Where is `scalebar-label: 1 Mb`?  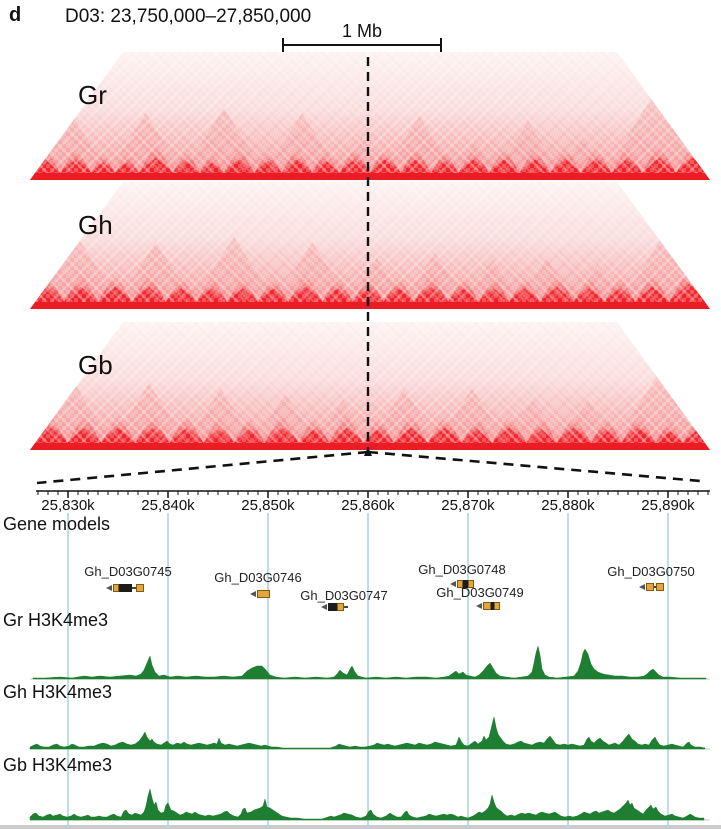 scalebar-label: 1 Mb is located at coordinates (362, 31).